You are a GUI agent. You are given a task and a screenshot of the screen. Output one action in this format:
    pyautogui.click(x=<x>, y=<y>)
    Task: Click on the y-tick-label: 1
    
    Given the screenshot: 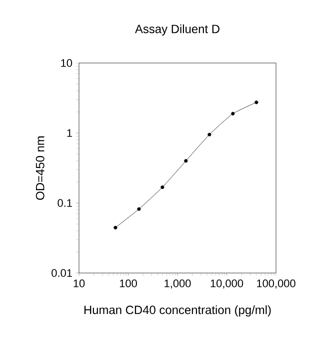 What is the action you would take?
    pyautogui.click(x=69, y=133)
    